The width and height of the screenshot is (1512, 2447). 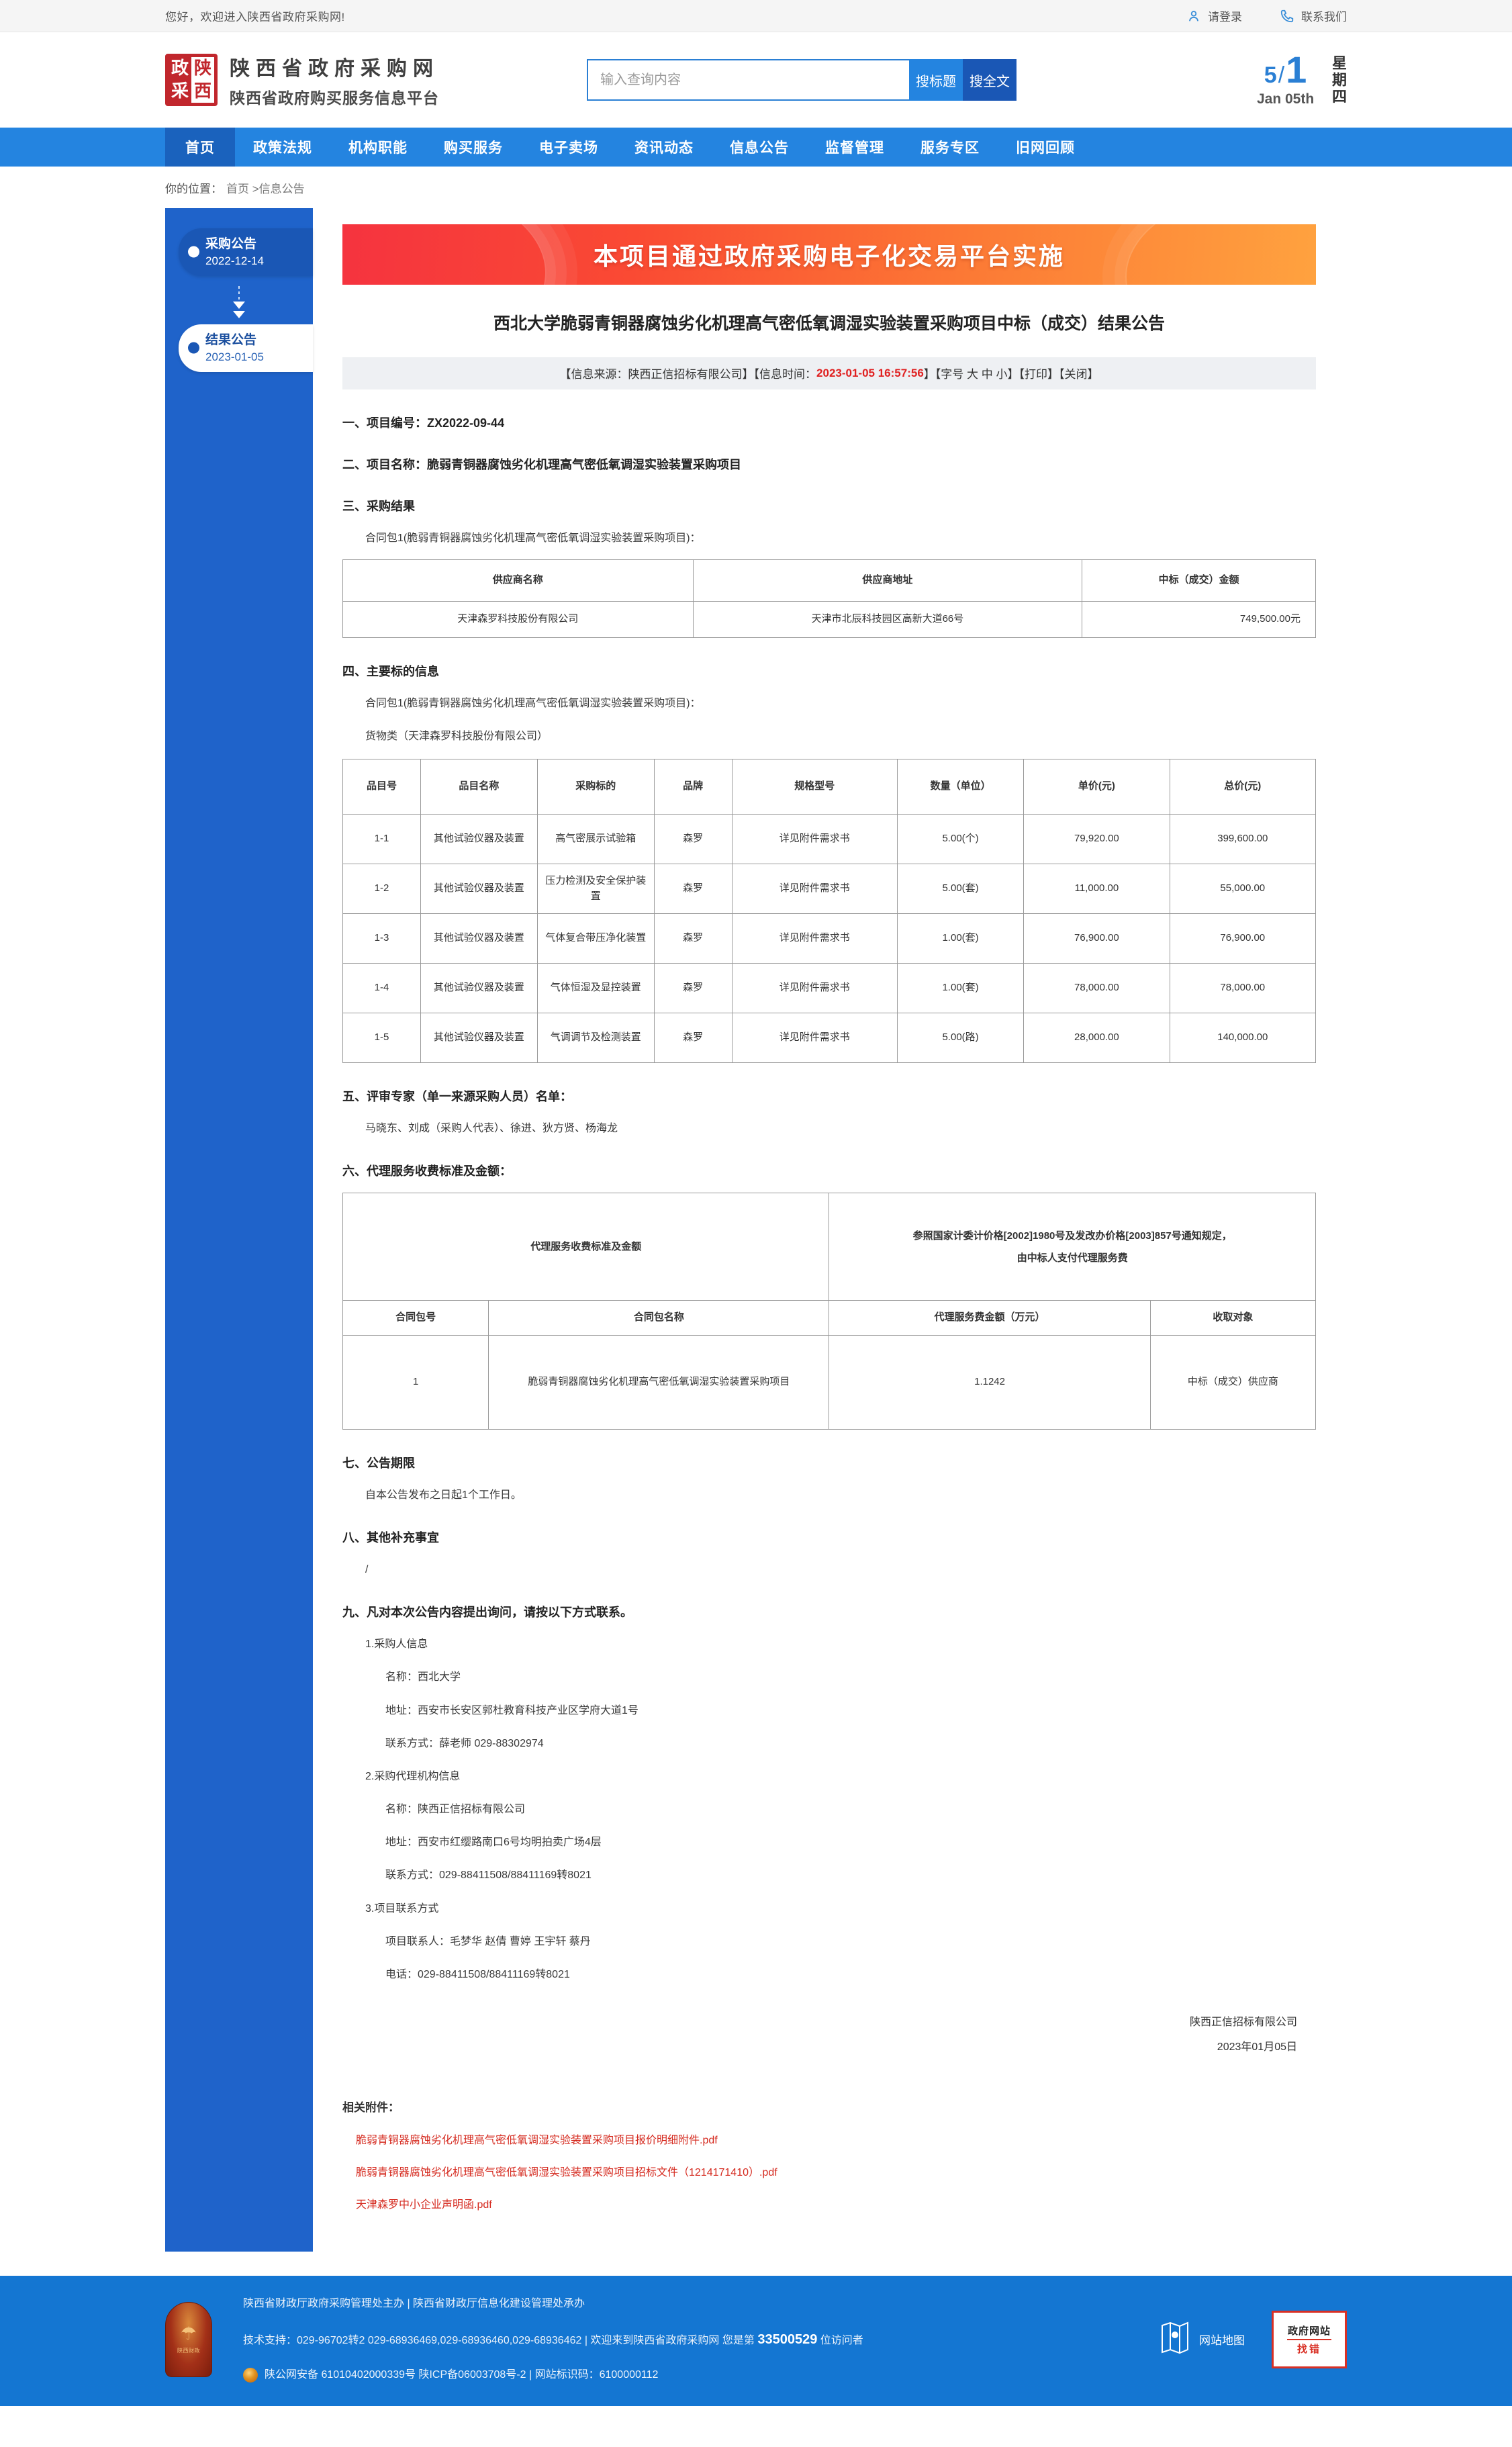 I want to click on result-cell-2: 749,500.00元, so click(x=1199, y=619).